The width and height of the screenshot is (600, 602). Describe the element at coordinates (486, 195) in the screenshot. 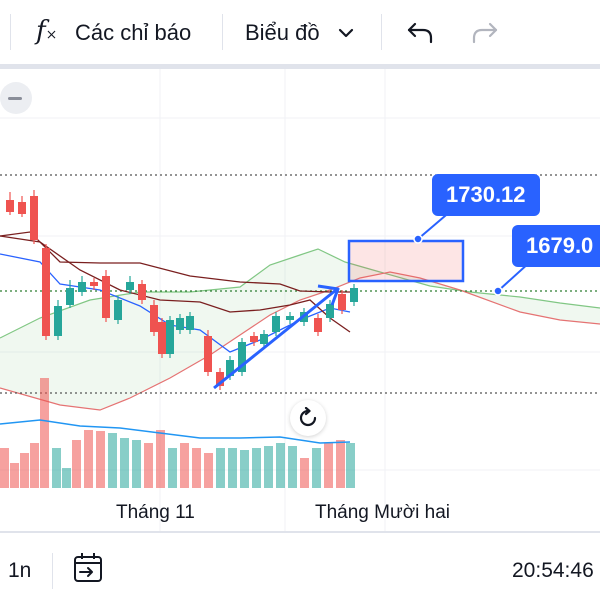

I see `price-label-upper: 1730.12` at that location.